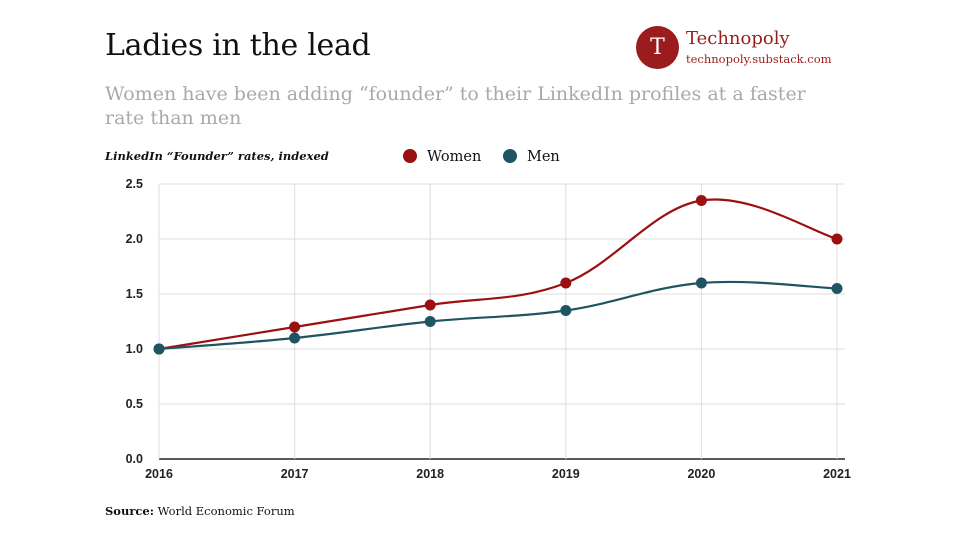  What do you see at coordinates (134, 184) in the screenshot?
I see `y-tick-label: 2.5` at bounding box center [134, 184].